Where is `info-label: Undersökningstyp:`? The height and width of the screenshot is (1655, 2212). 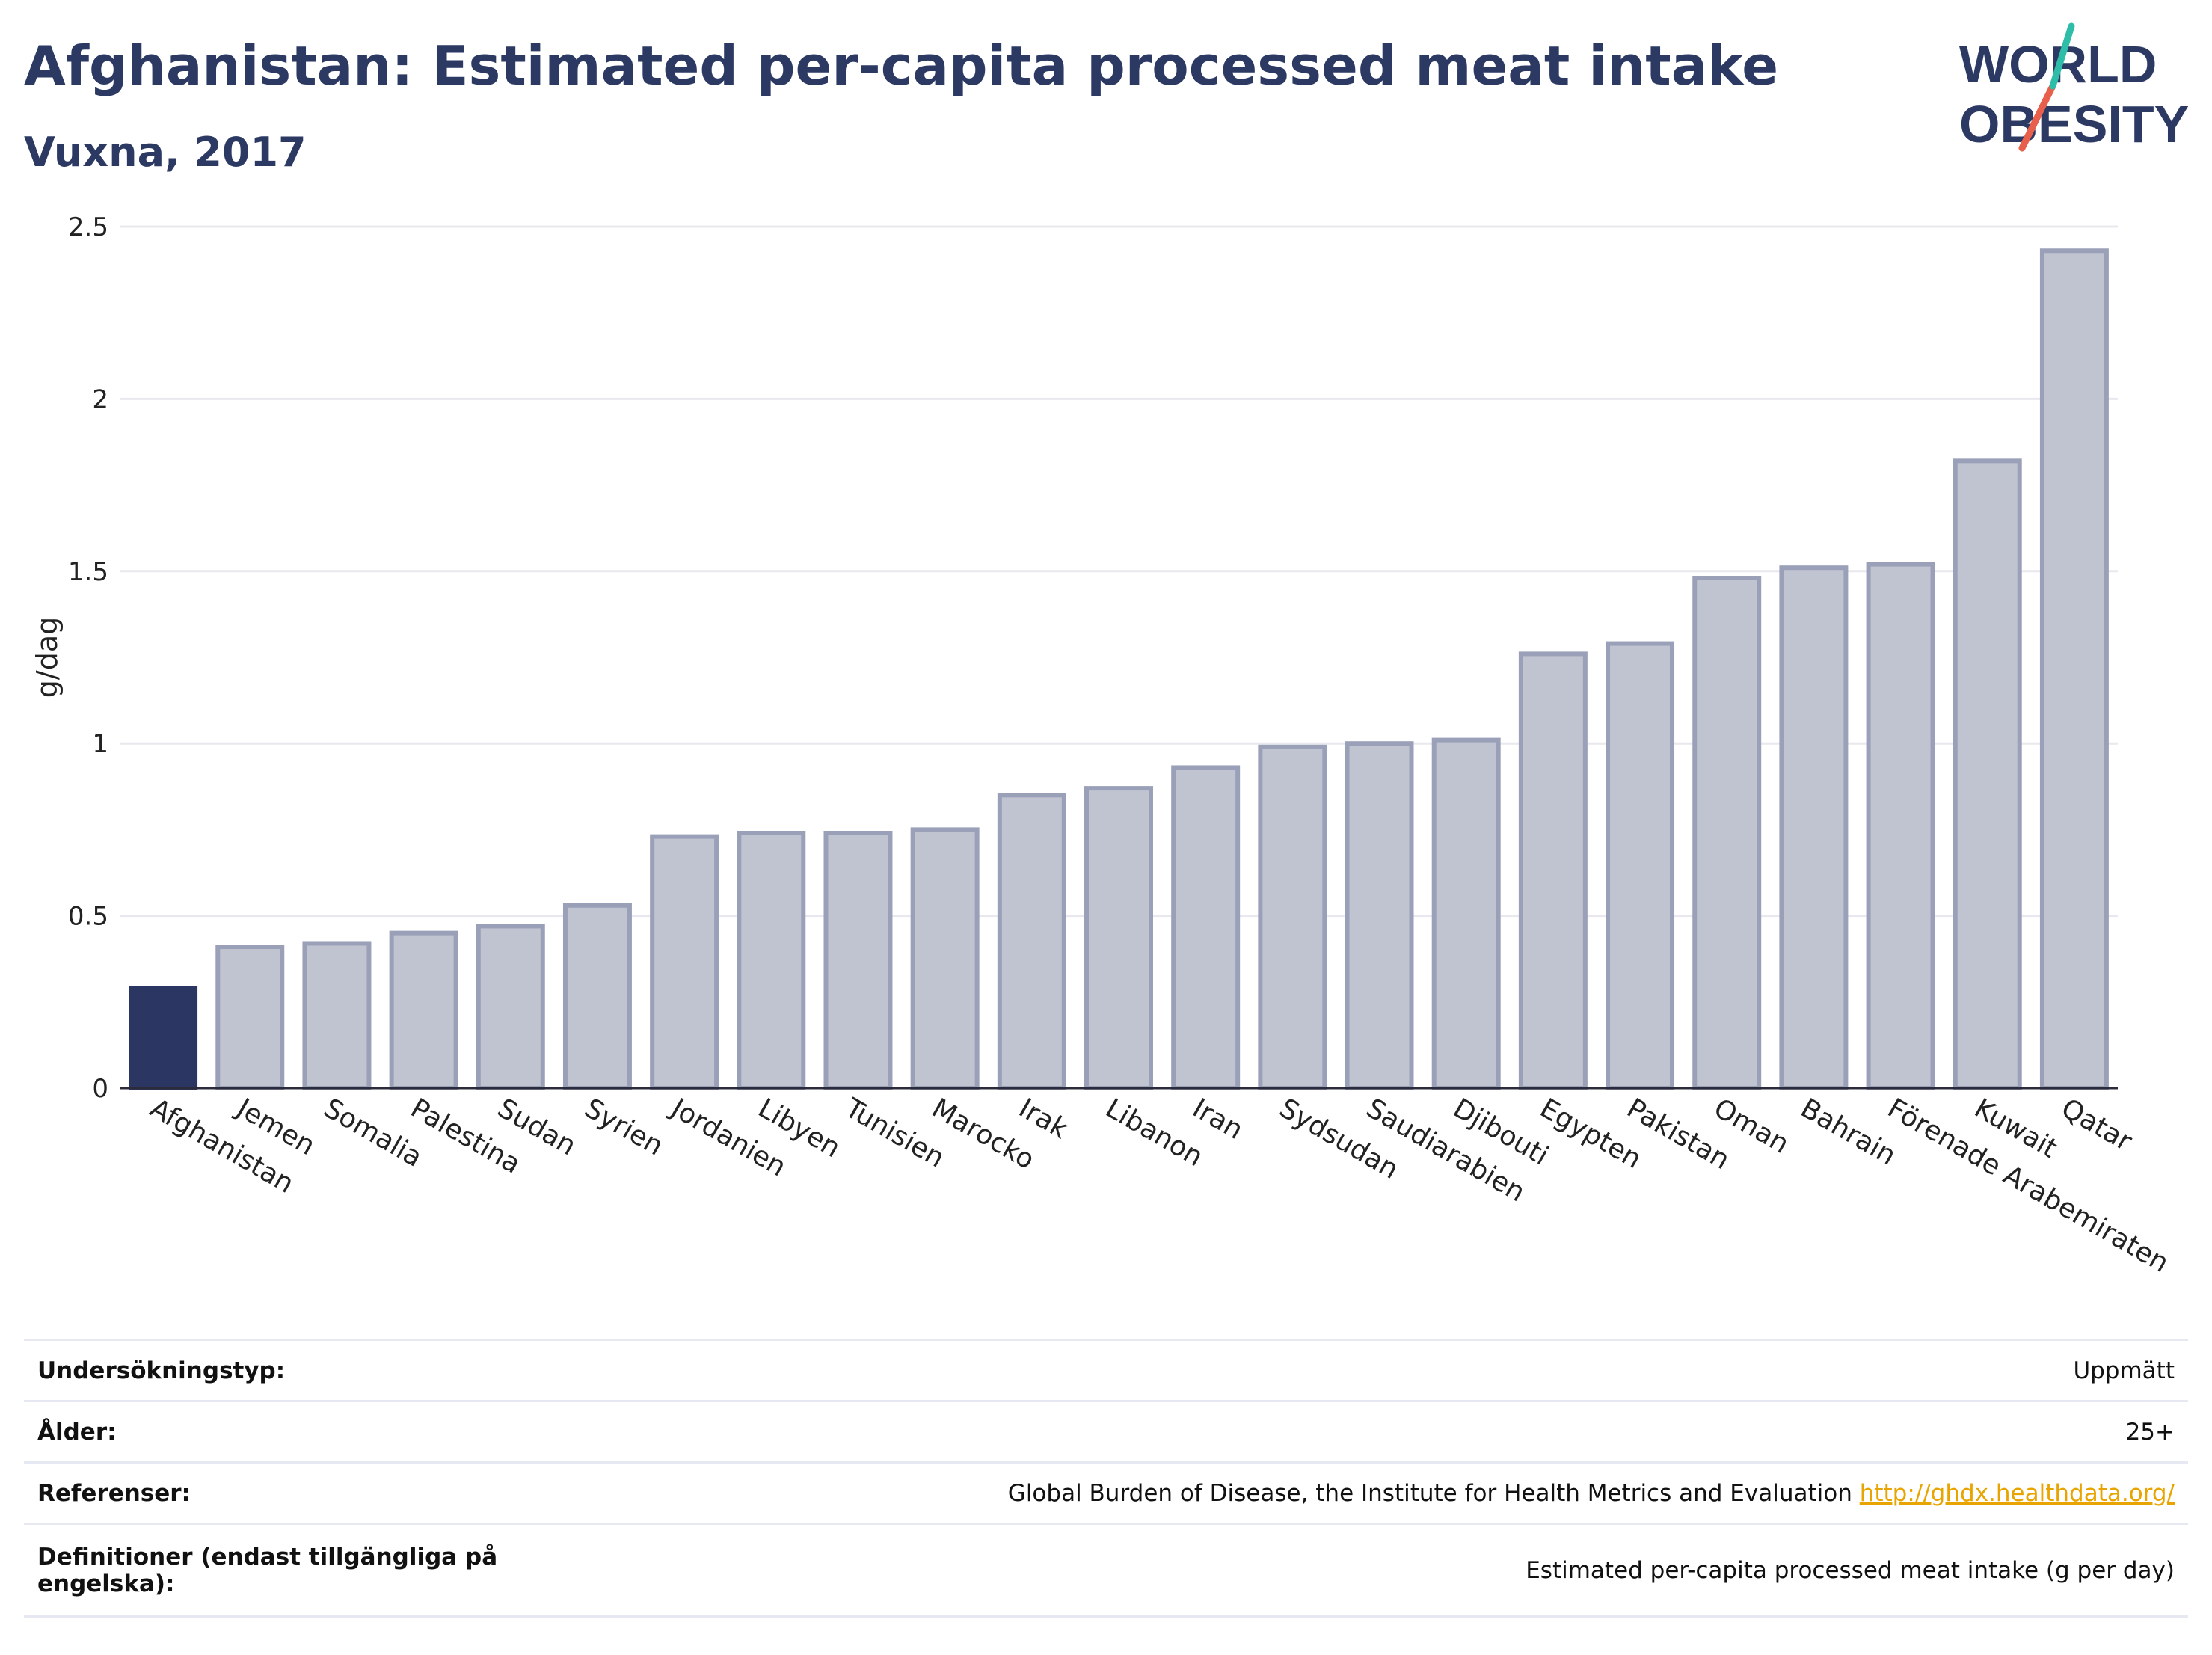
info-label: Undersökningstyp: is located at coordinates (276, 1370).